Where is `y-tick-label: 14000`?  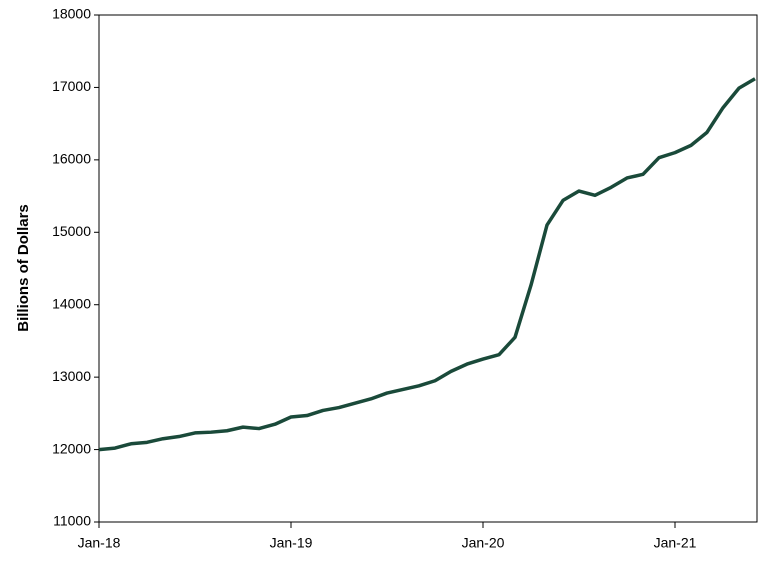 y-tick-label: 14000 is located at coordinates (71, 303).